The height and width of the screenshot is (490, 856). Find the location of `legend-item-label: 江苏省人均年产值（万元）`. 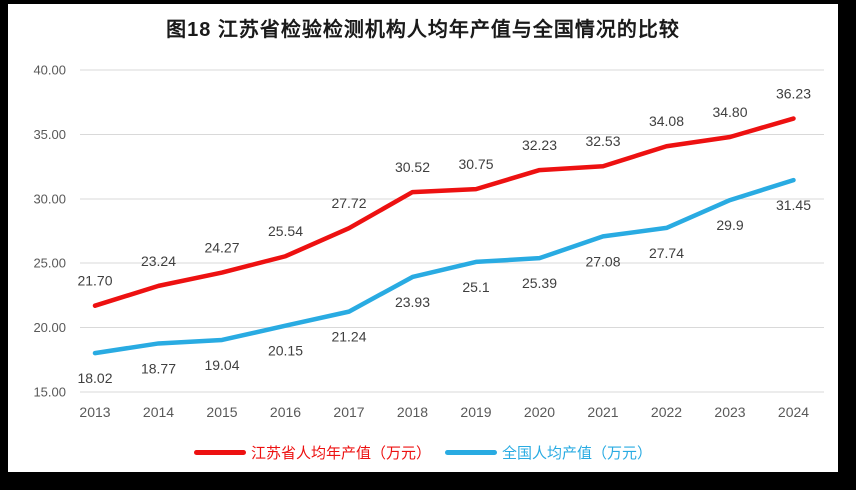

legend-item-label: 江苏省人均年产值（万元） is located at coordinates (340, 453).